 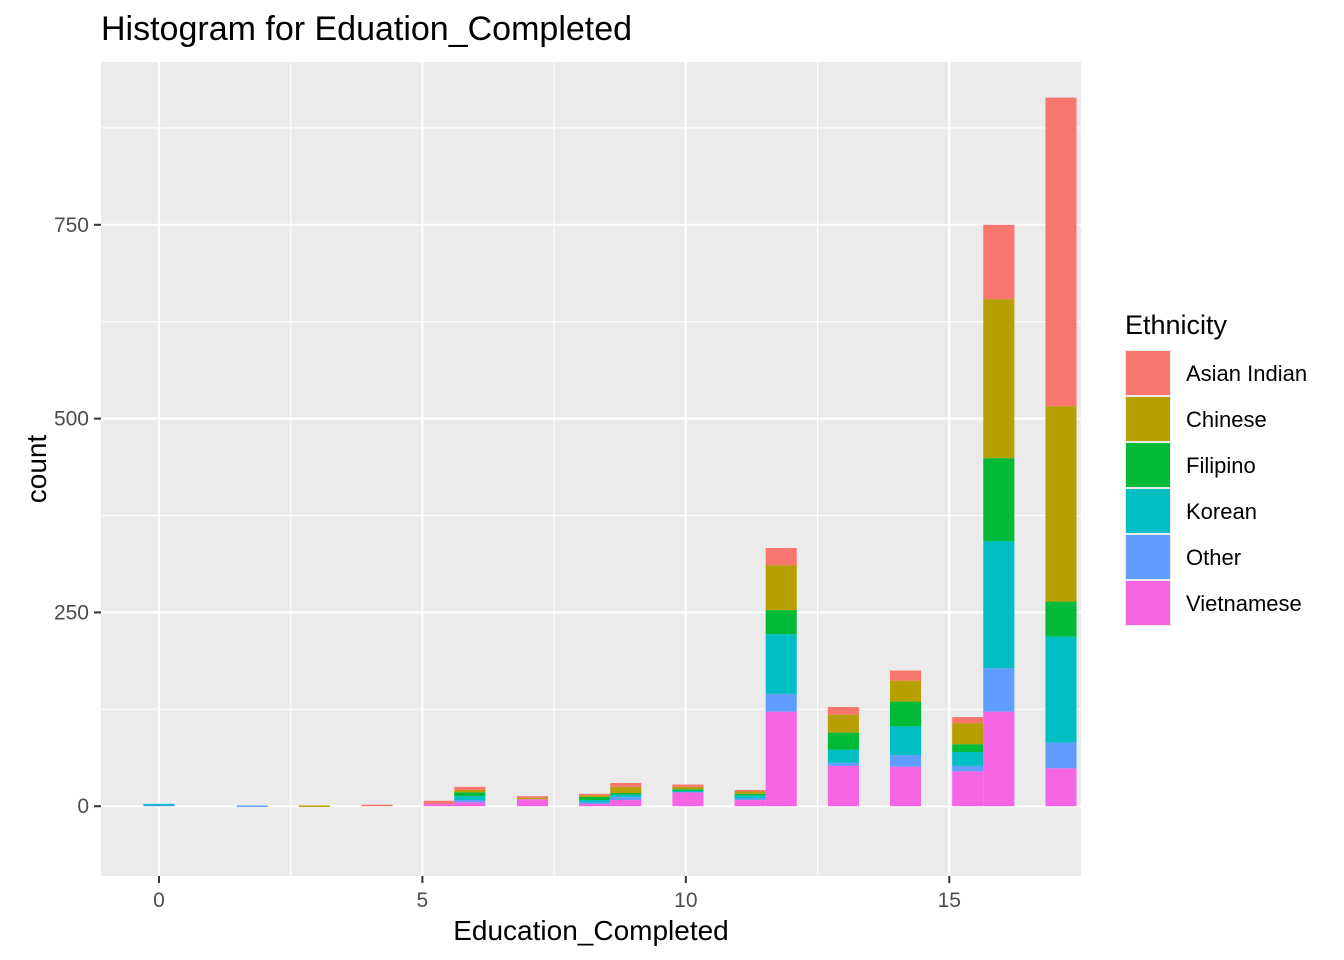 What do you see at coordinates (591, 930) in the screenshot?
I see `x-axis-title: Education_Completed` at bounding box center [591, 930].